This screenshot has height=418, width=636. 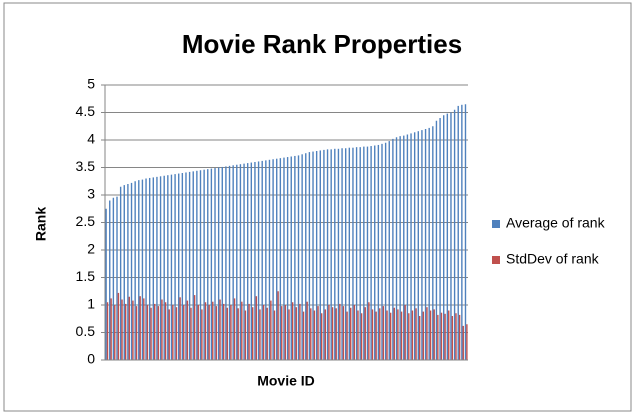 What do you see at coordinates (322, 44) in the screenshot?
I see `chart-title: Movie Rank Properties` at bounding box center [322, 44].